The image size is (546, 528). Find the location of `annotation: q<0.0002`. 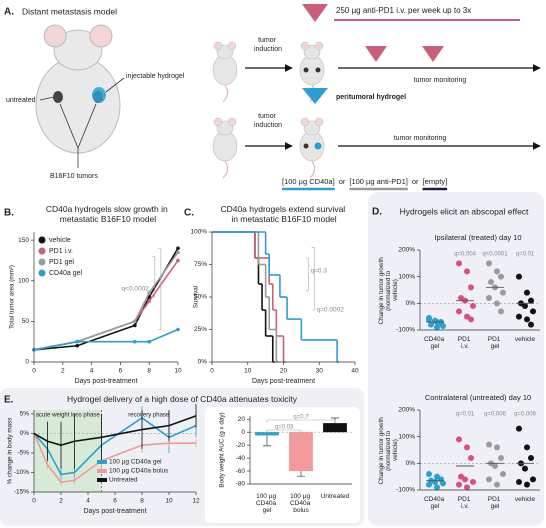

annotation: q<0.0002 is located at coordinates (136, 289).